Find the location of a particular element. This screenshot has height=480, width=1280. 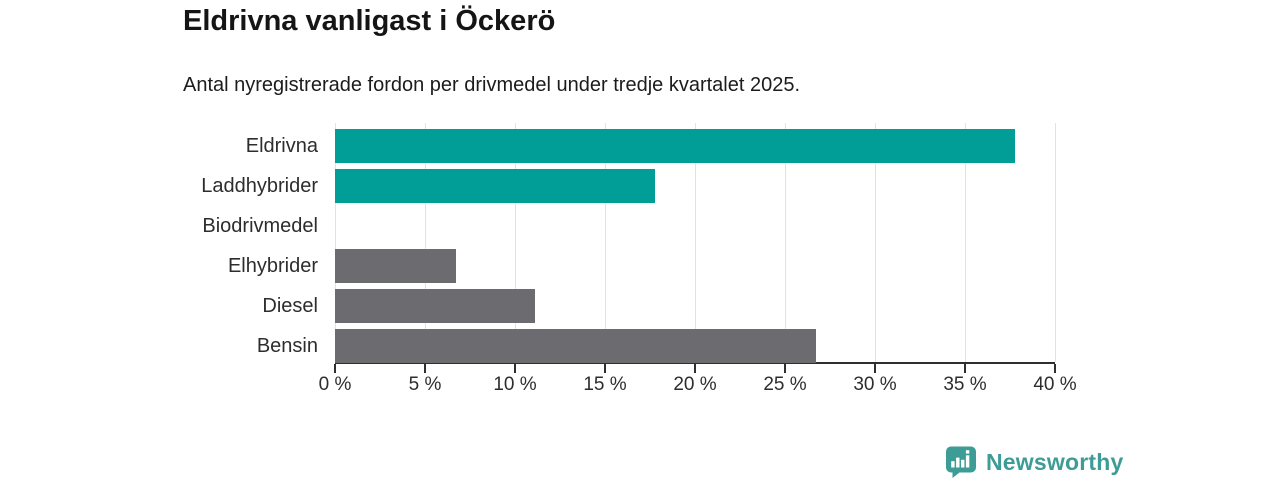

category-label: Elhybrider is located at coordinates (272, 266).